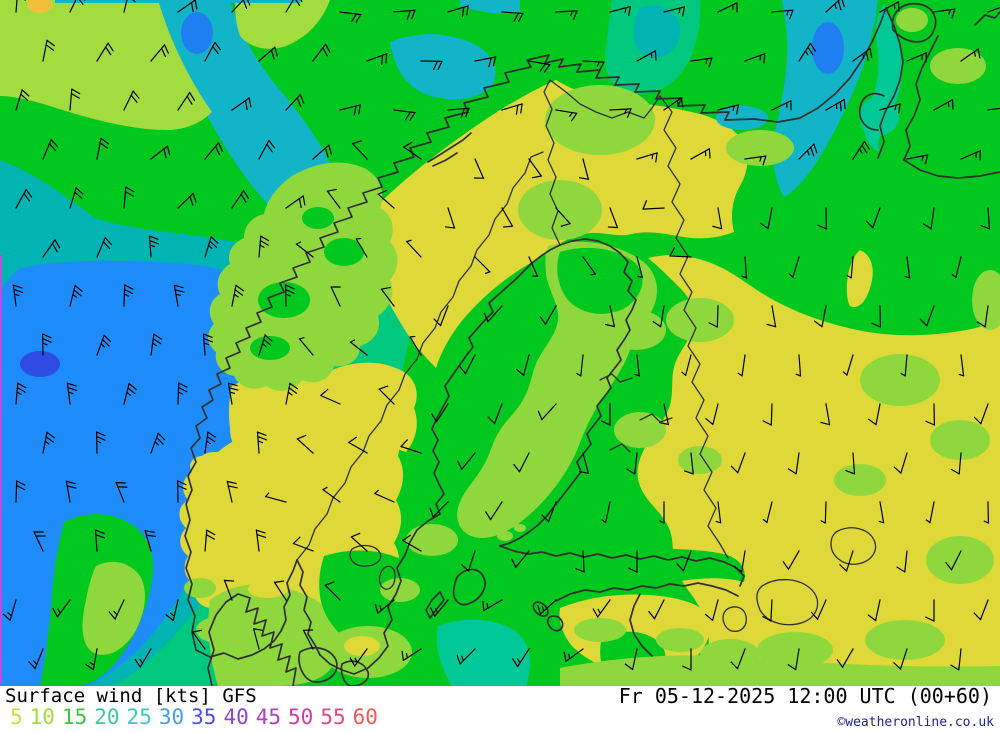  I want to click on border-lake-peipus, so click(734, 619).